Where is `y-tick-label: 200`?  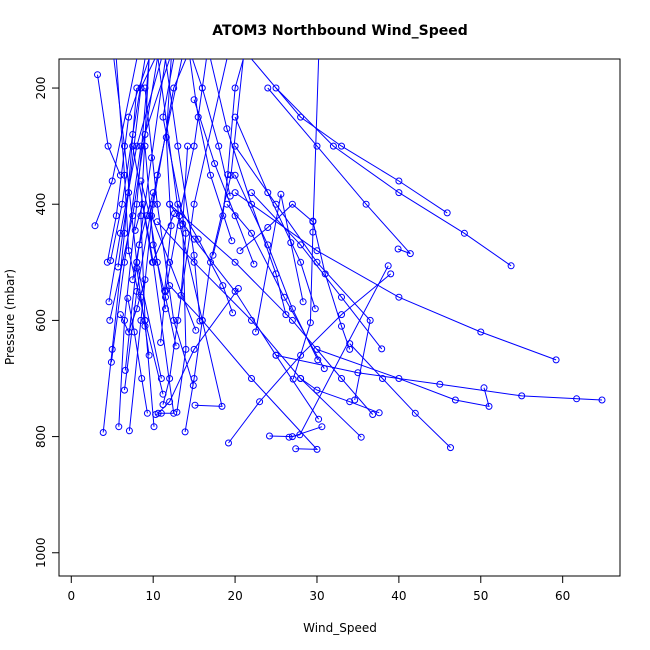 y-tick-label: 200 is located at coordinates (41, 88).